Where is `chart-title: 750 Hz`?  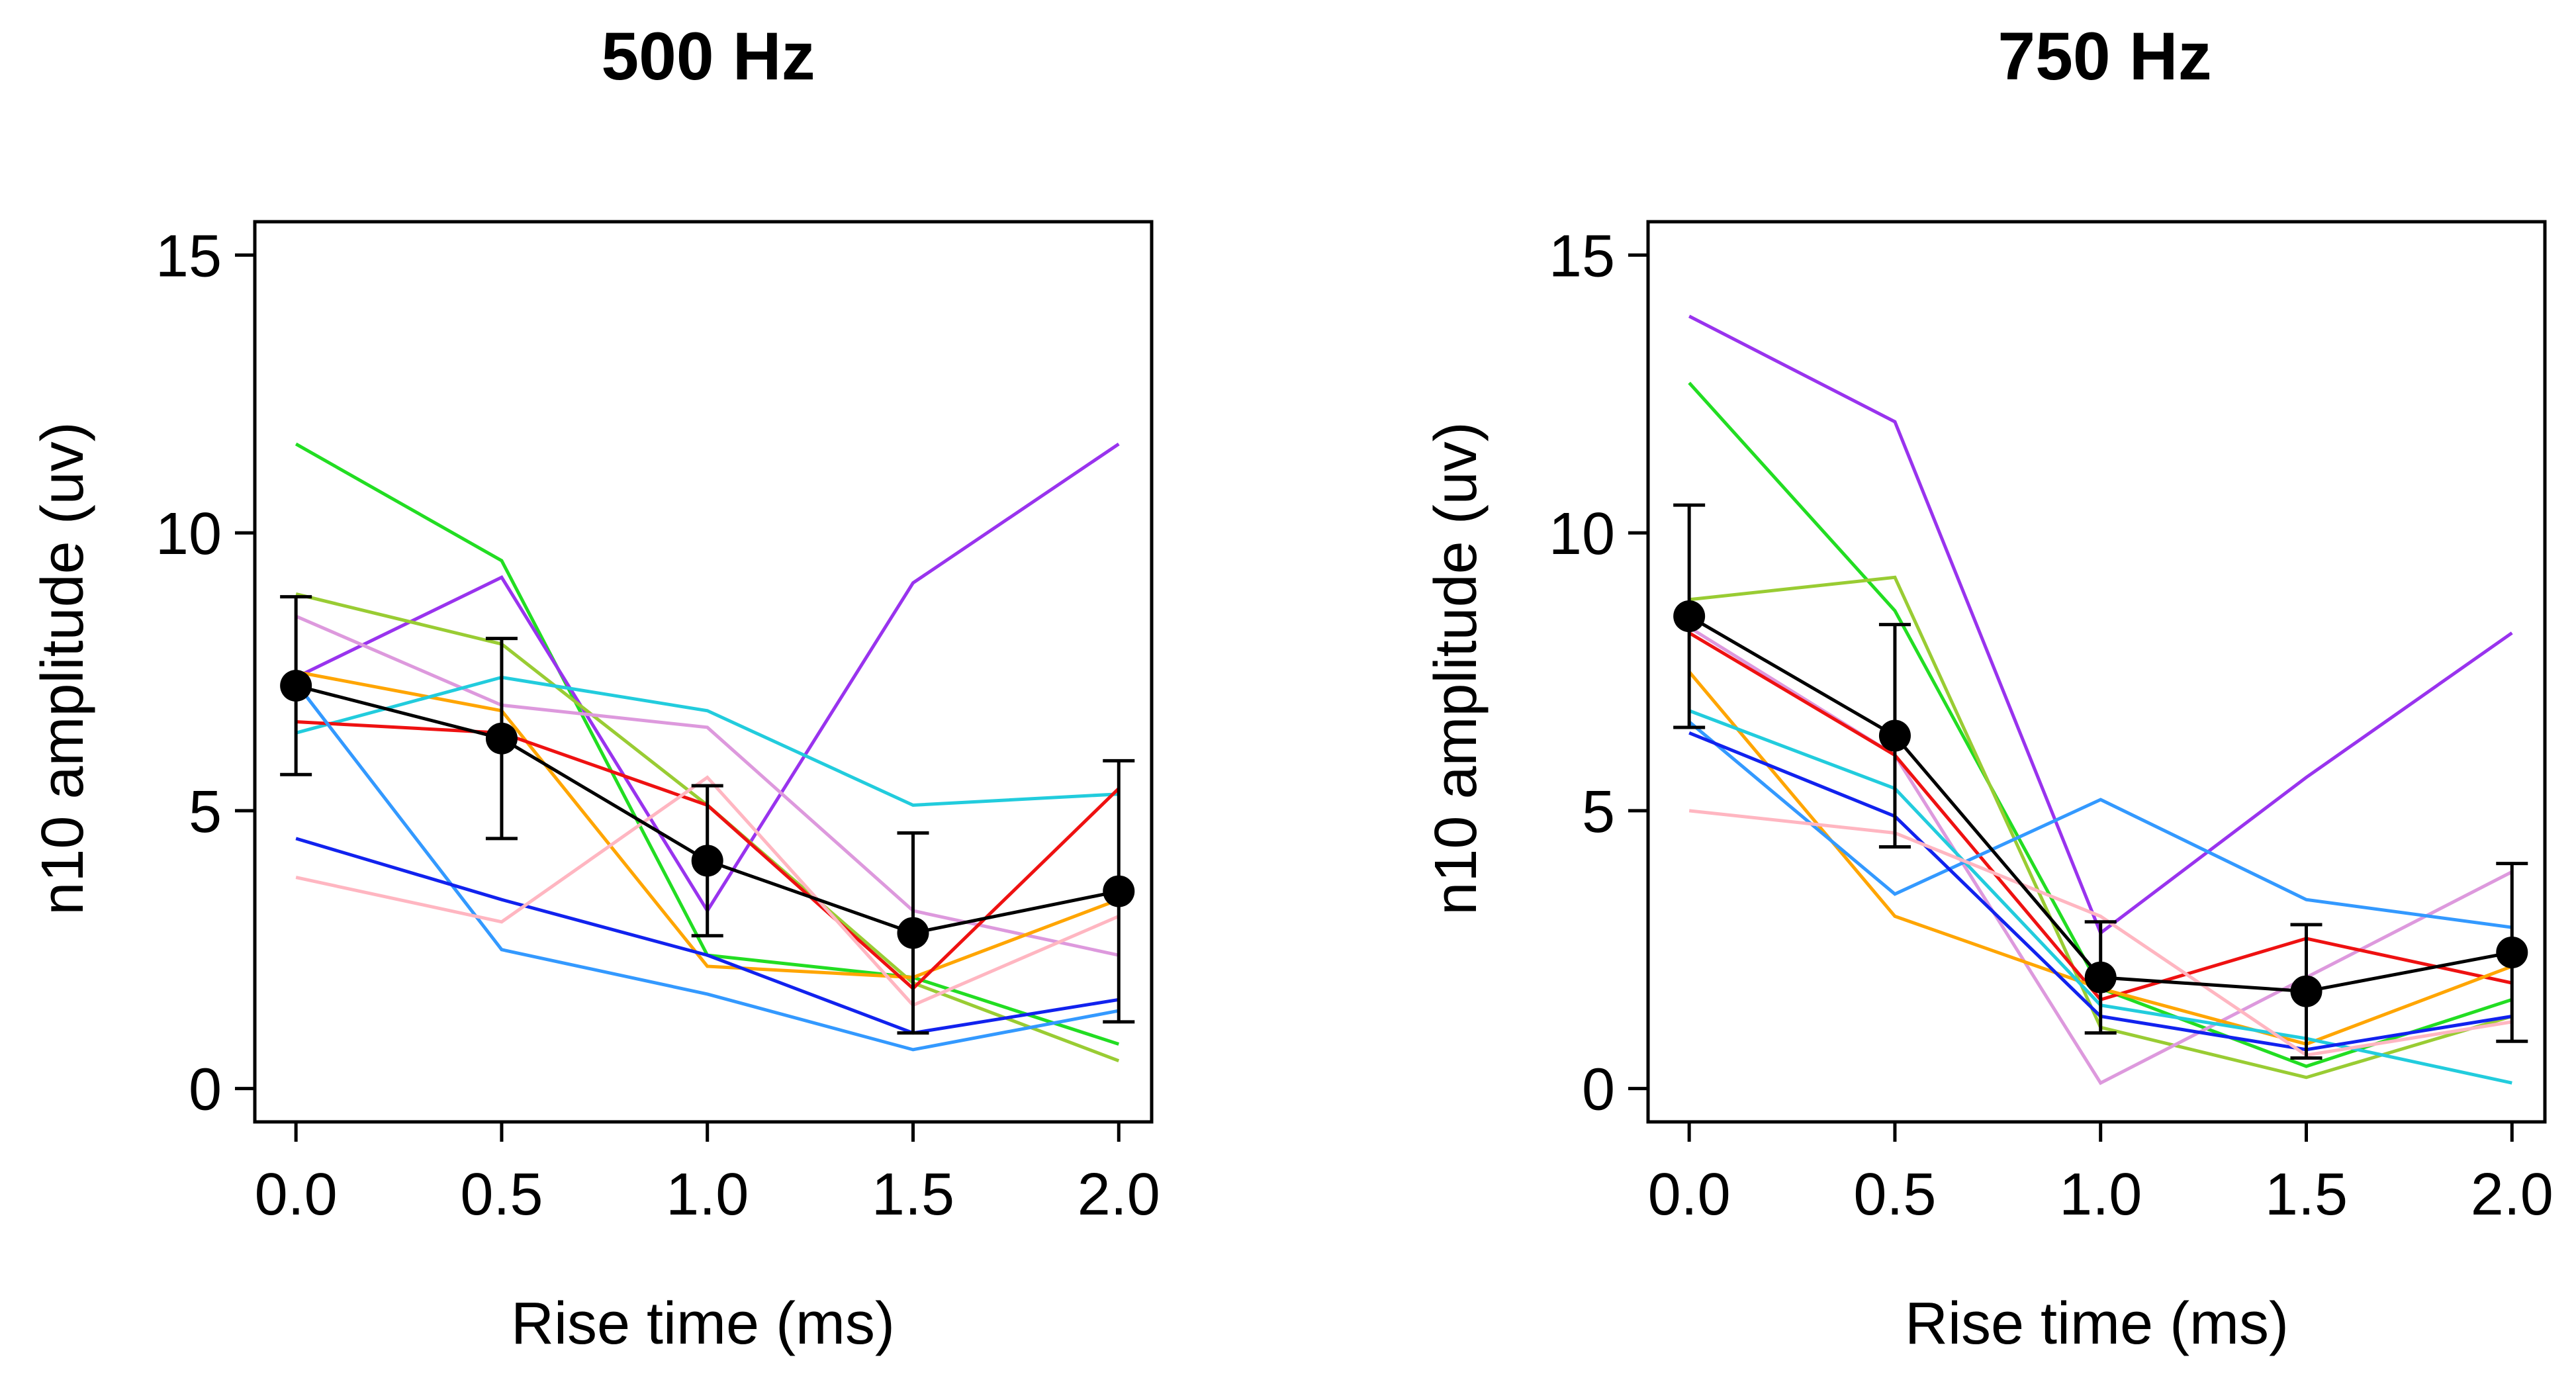
chart-title: 750 Hz is located at coordinates (2104, 57).